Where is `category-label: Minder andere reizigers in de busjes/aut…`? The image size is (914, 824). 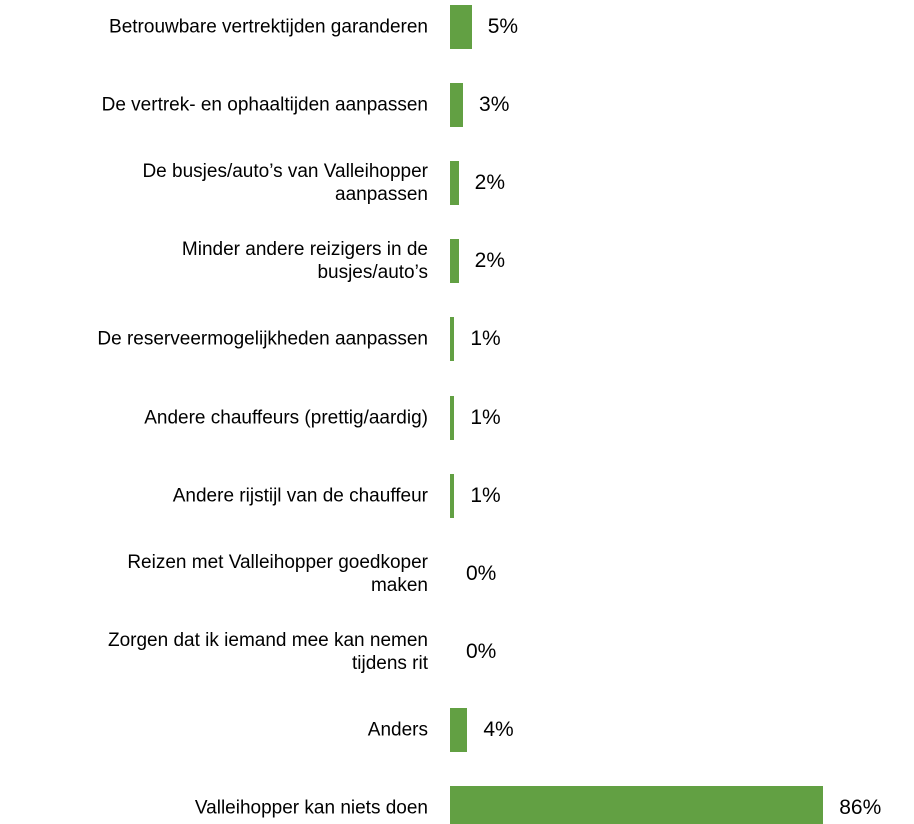
category-label: Minder andere reizigers in de busjes/aut… is located at coordinates (304, 261).